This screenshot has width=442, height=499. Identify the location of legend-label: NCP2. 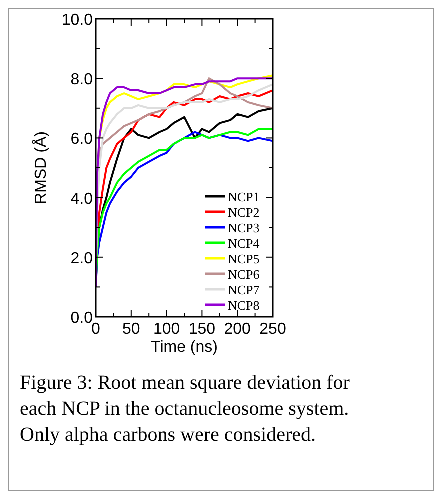
(244, 212).